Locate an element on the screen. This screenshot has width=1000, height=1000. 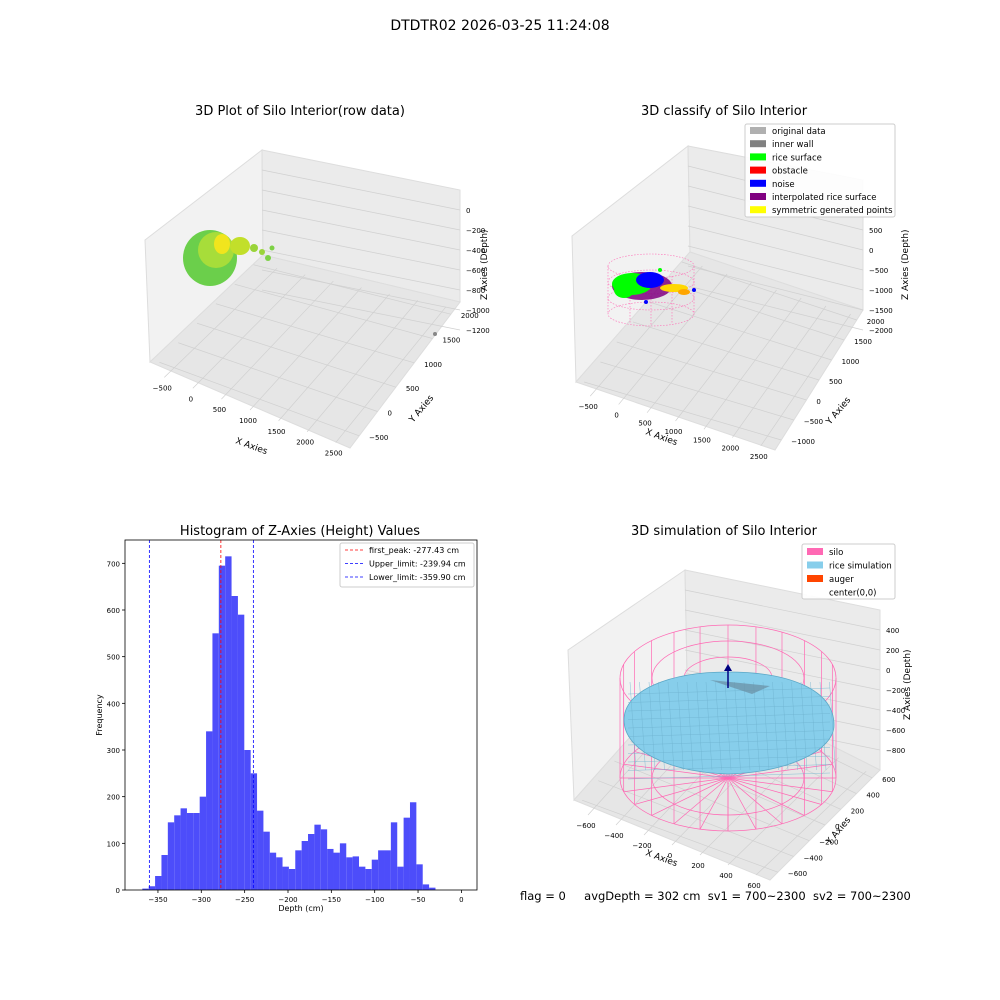
p4-legend-label: silo is located at coordinates (836, 553).